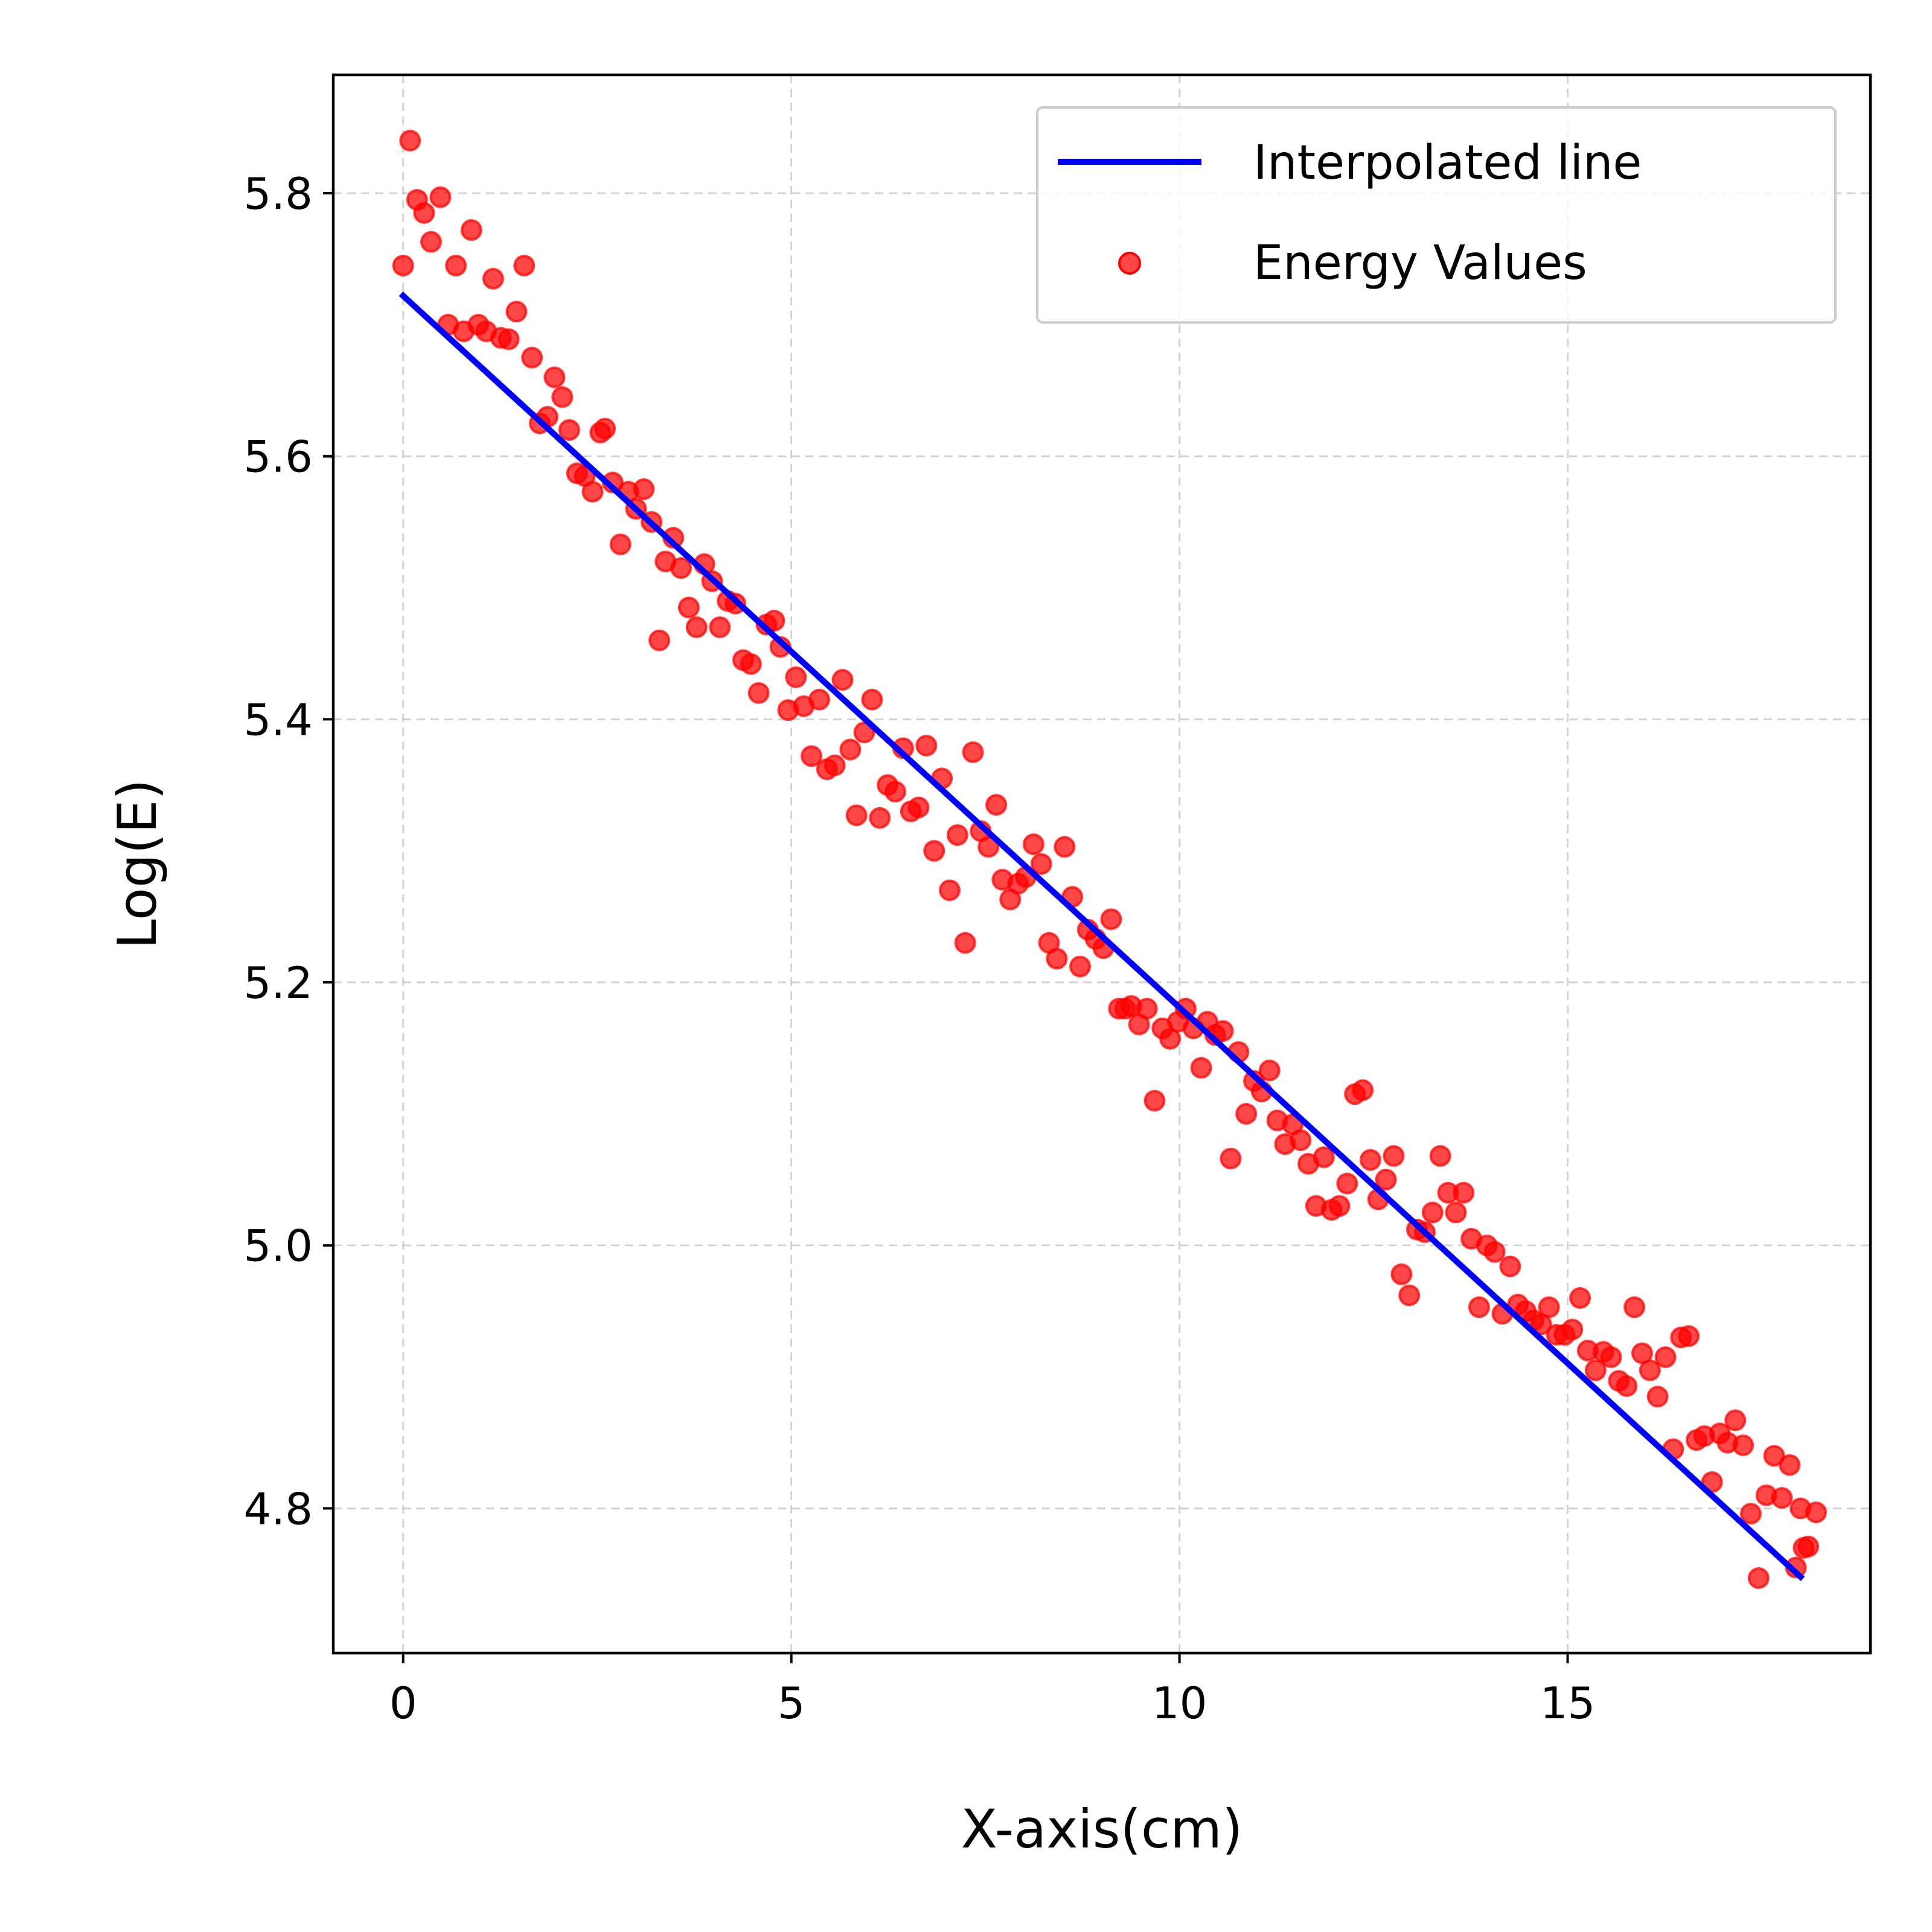  What do you see at coordinates (278, 1509) in the screenshot?
I see `y-tick-label: 4.8` at bounding box center [278, 1509].